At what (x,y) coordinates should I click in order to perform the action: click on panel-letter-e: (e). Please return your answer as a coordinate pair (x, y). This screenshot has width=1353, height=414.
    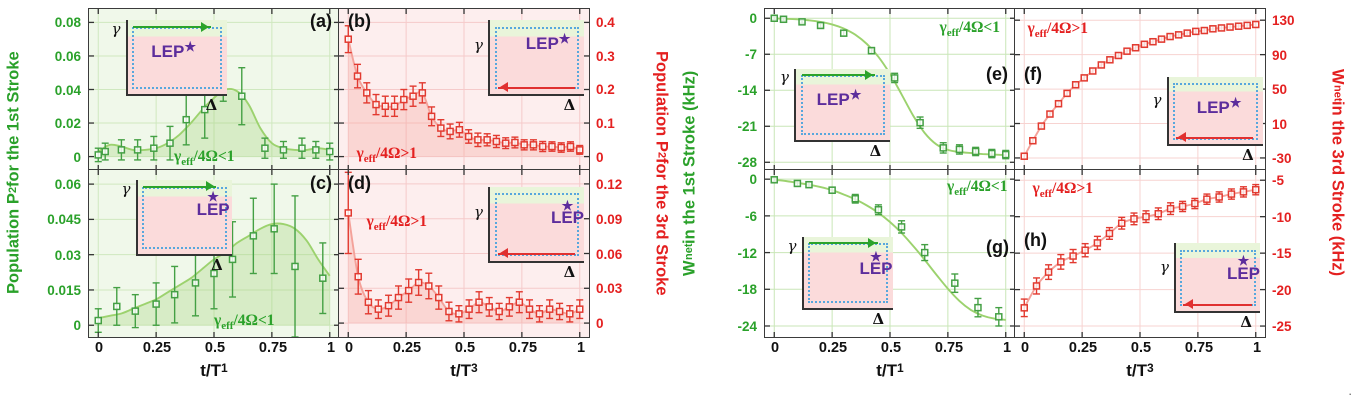
    Looking at the image, I should click on (997, 73).